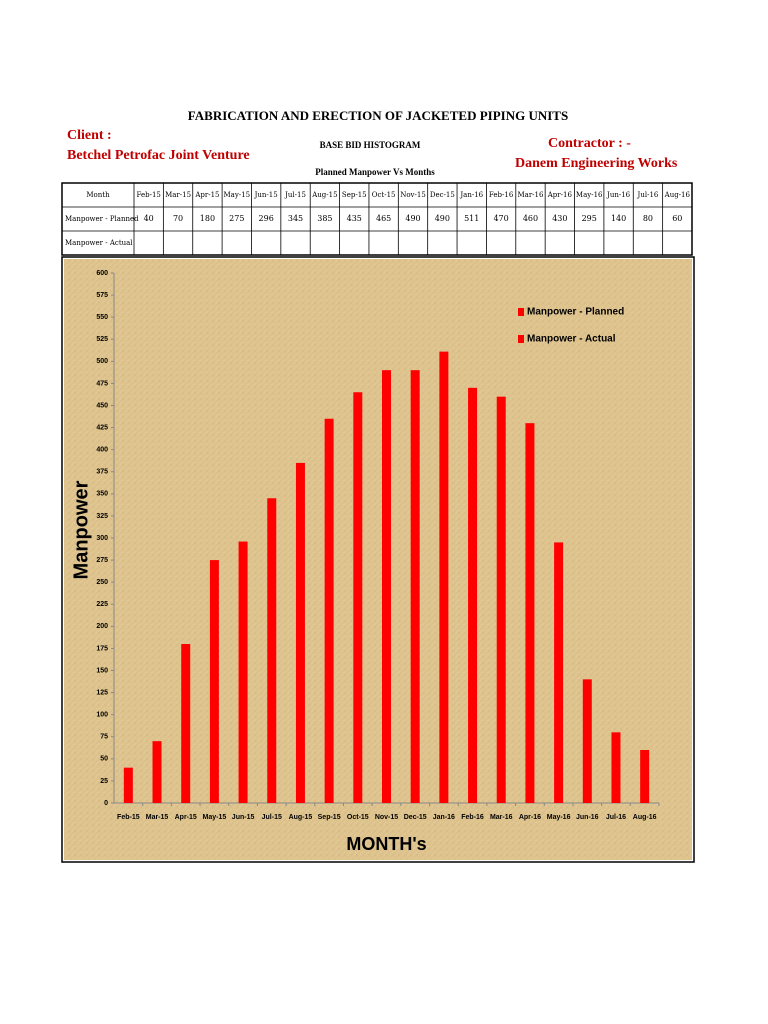 The height and width of the screenshot is (1024, 768). Describe the element at coordinates (384, 195) in the screenshot. I see `table-month: Oct-15` at that location.